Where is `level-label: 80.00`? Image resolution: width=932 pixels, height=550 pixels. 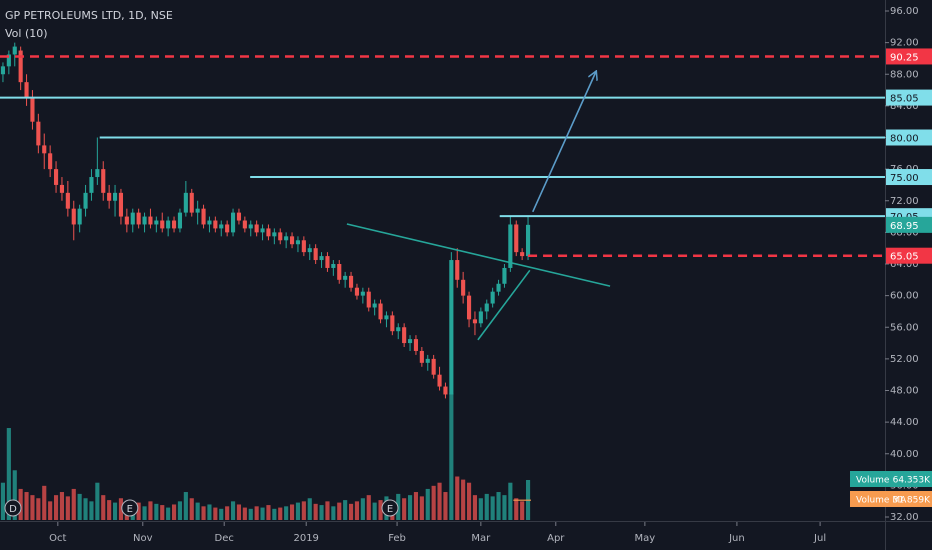
level-label: 80.00 is located at coordinates (904, 139).